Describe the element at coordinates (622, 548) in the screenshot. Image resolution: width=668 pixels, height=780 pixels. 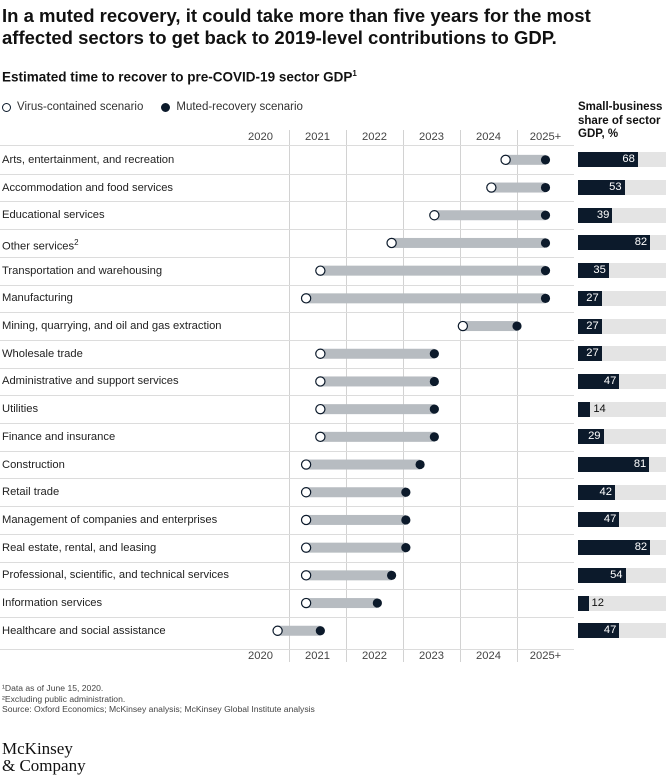
I see `share-bar-track: 82` at that location.